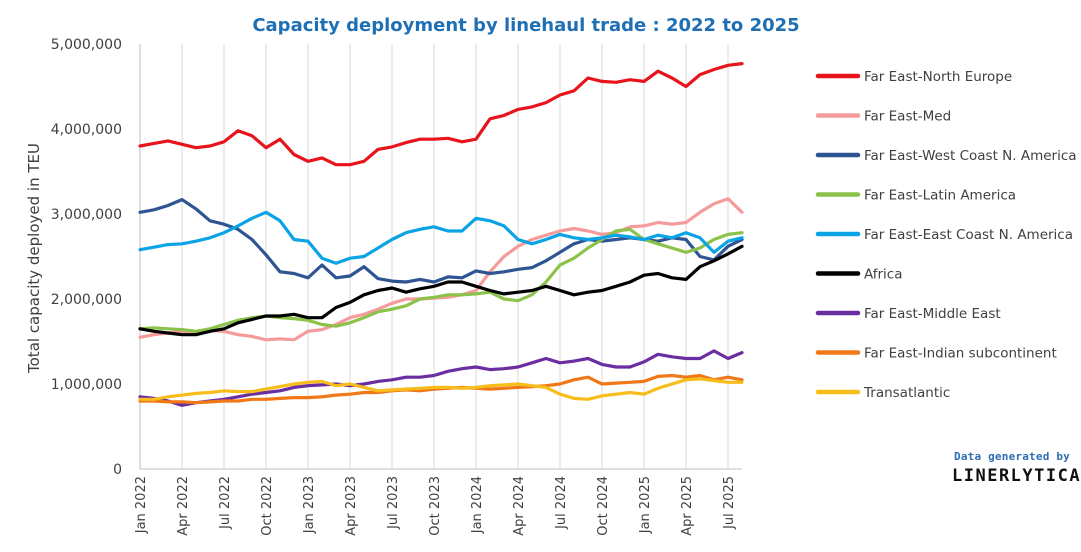 This screenshot has height=552, width=1081. I want to click on x-tick-label: Jul 2024, so click(561, 503).